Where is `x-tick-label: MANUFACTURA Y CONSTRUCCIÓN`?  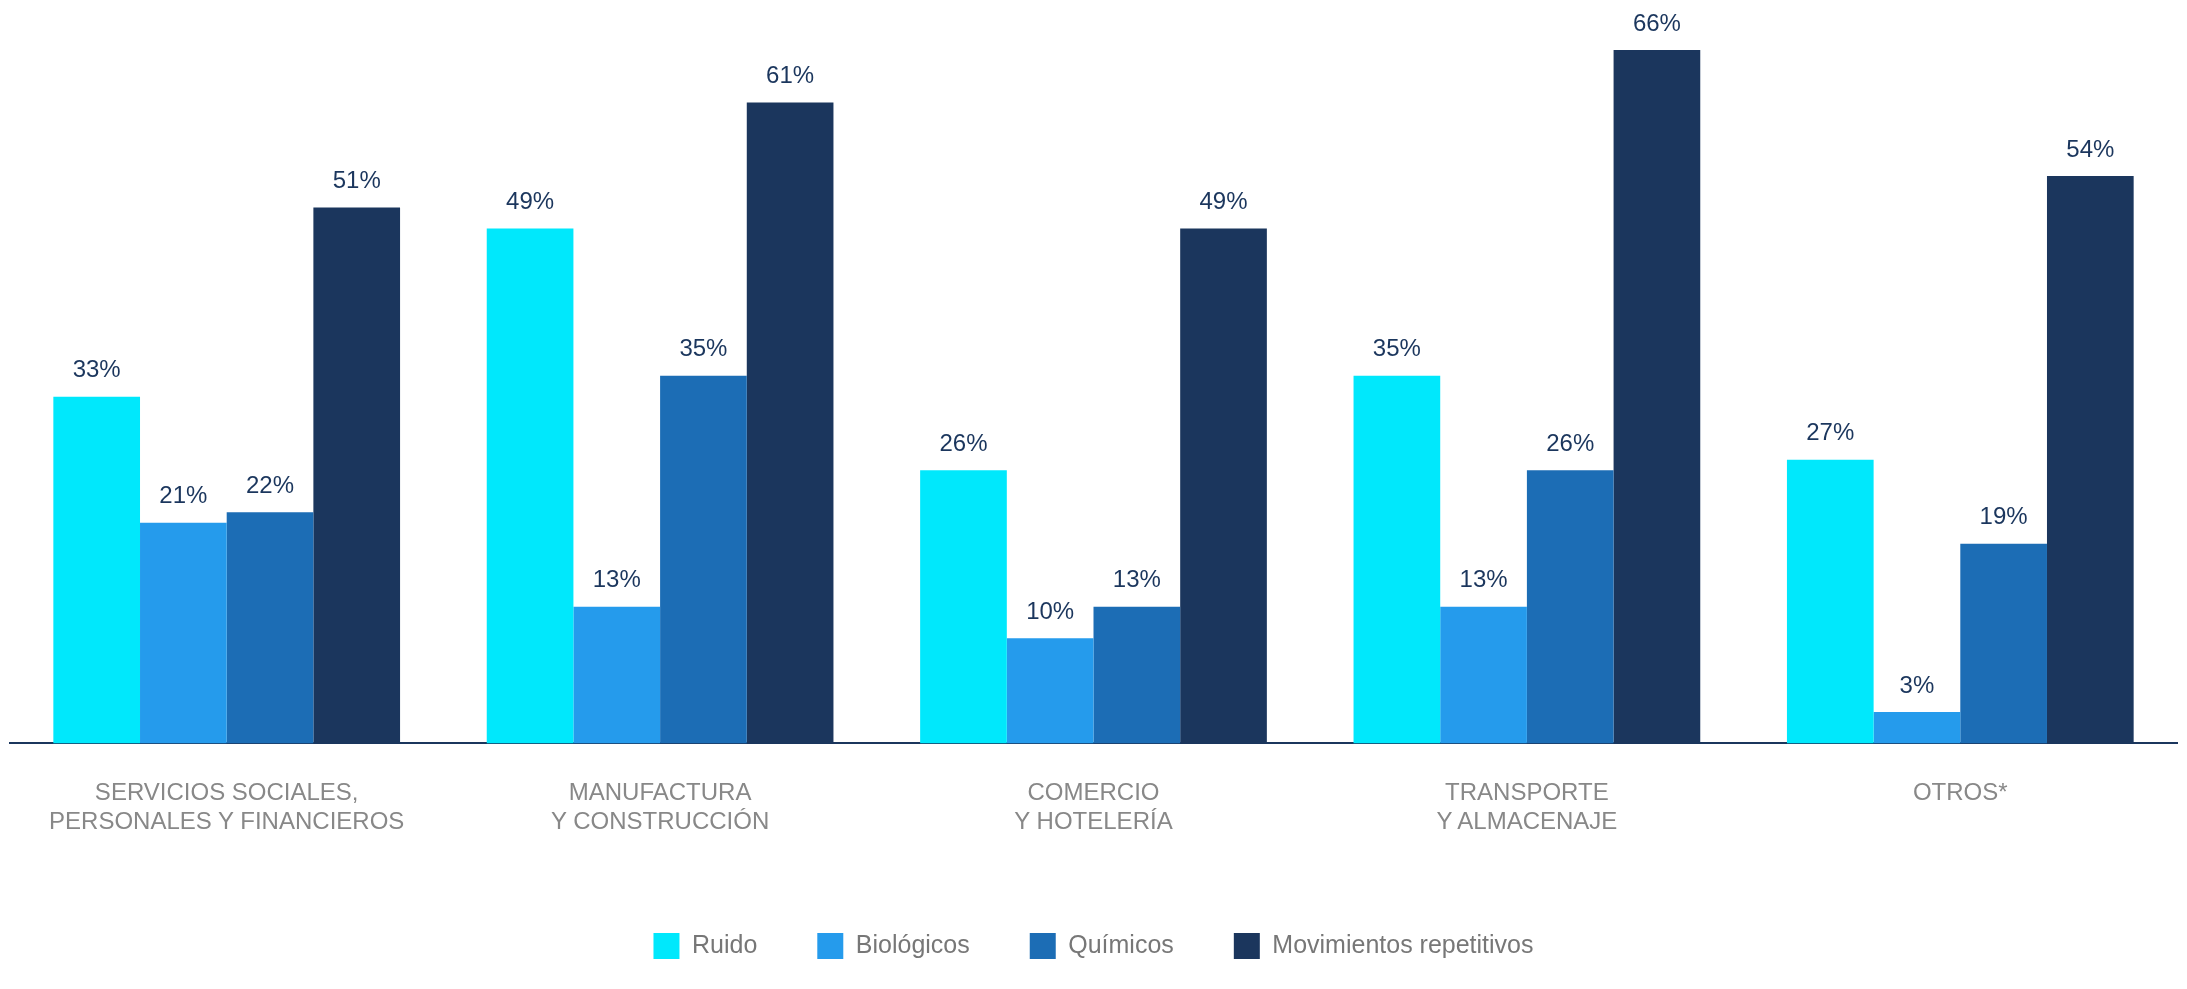 x-tick-label: MANUFACTURA Y CONSTRUCCIÓN is located at coordinates (660, 806).